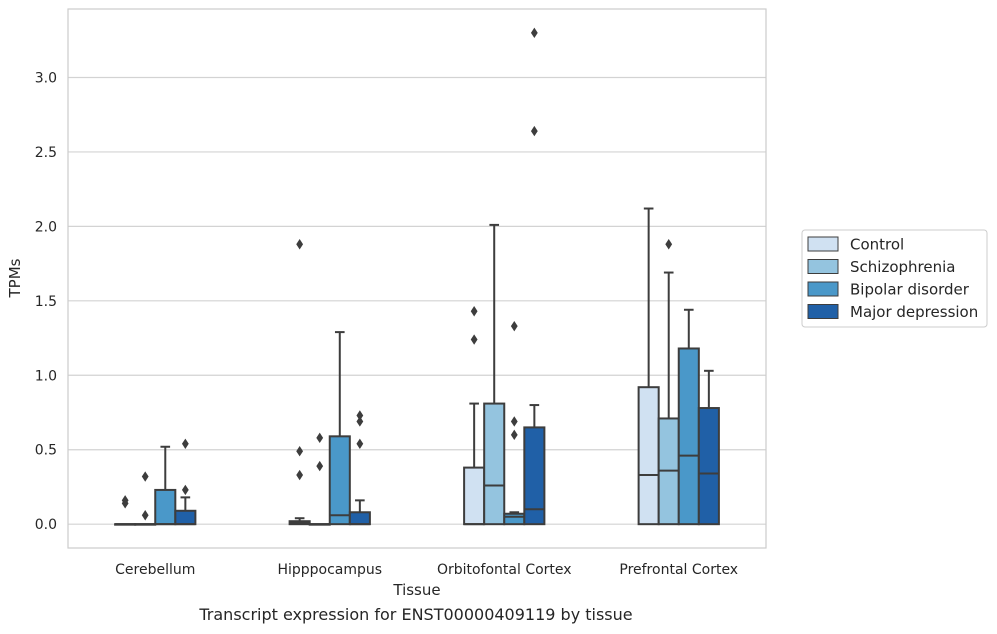  Describe the element at coordinates (910, 290) in the screenshot. I see `legend-label: Bipolar disorder` at that location.